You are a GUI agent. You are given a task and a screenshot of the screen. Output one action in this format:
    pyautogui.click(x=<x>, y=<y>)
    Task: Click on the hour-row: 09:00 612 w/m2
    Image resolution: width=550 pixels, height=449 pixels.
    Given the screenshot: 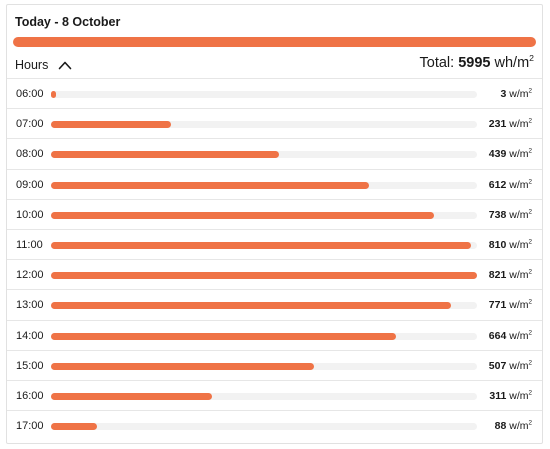 What is the action you would take?
    pyautogui.click(x=274, y=185)
    